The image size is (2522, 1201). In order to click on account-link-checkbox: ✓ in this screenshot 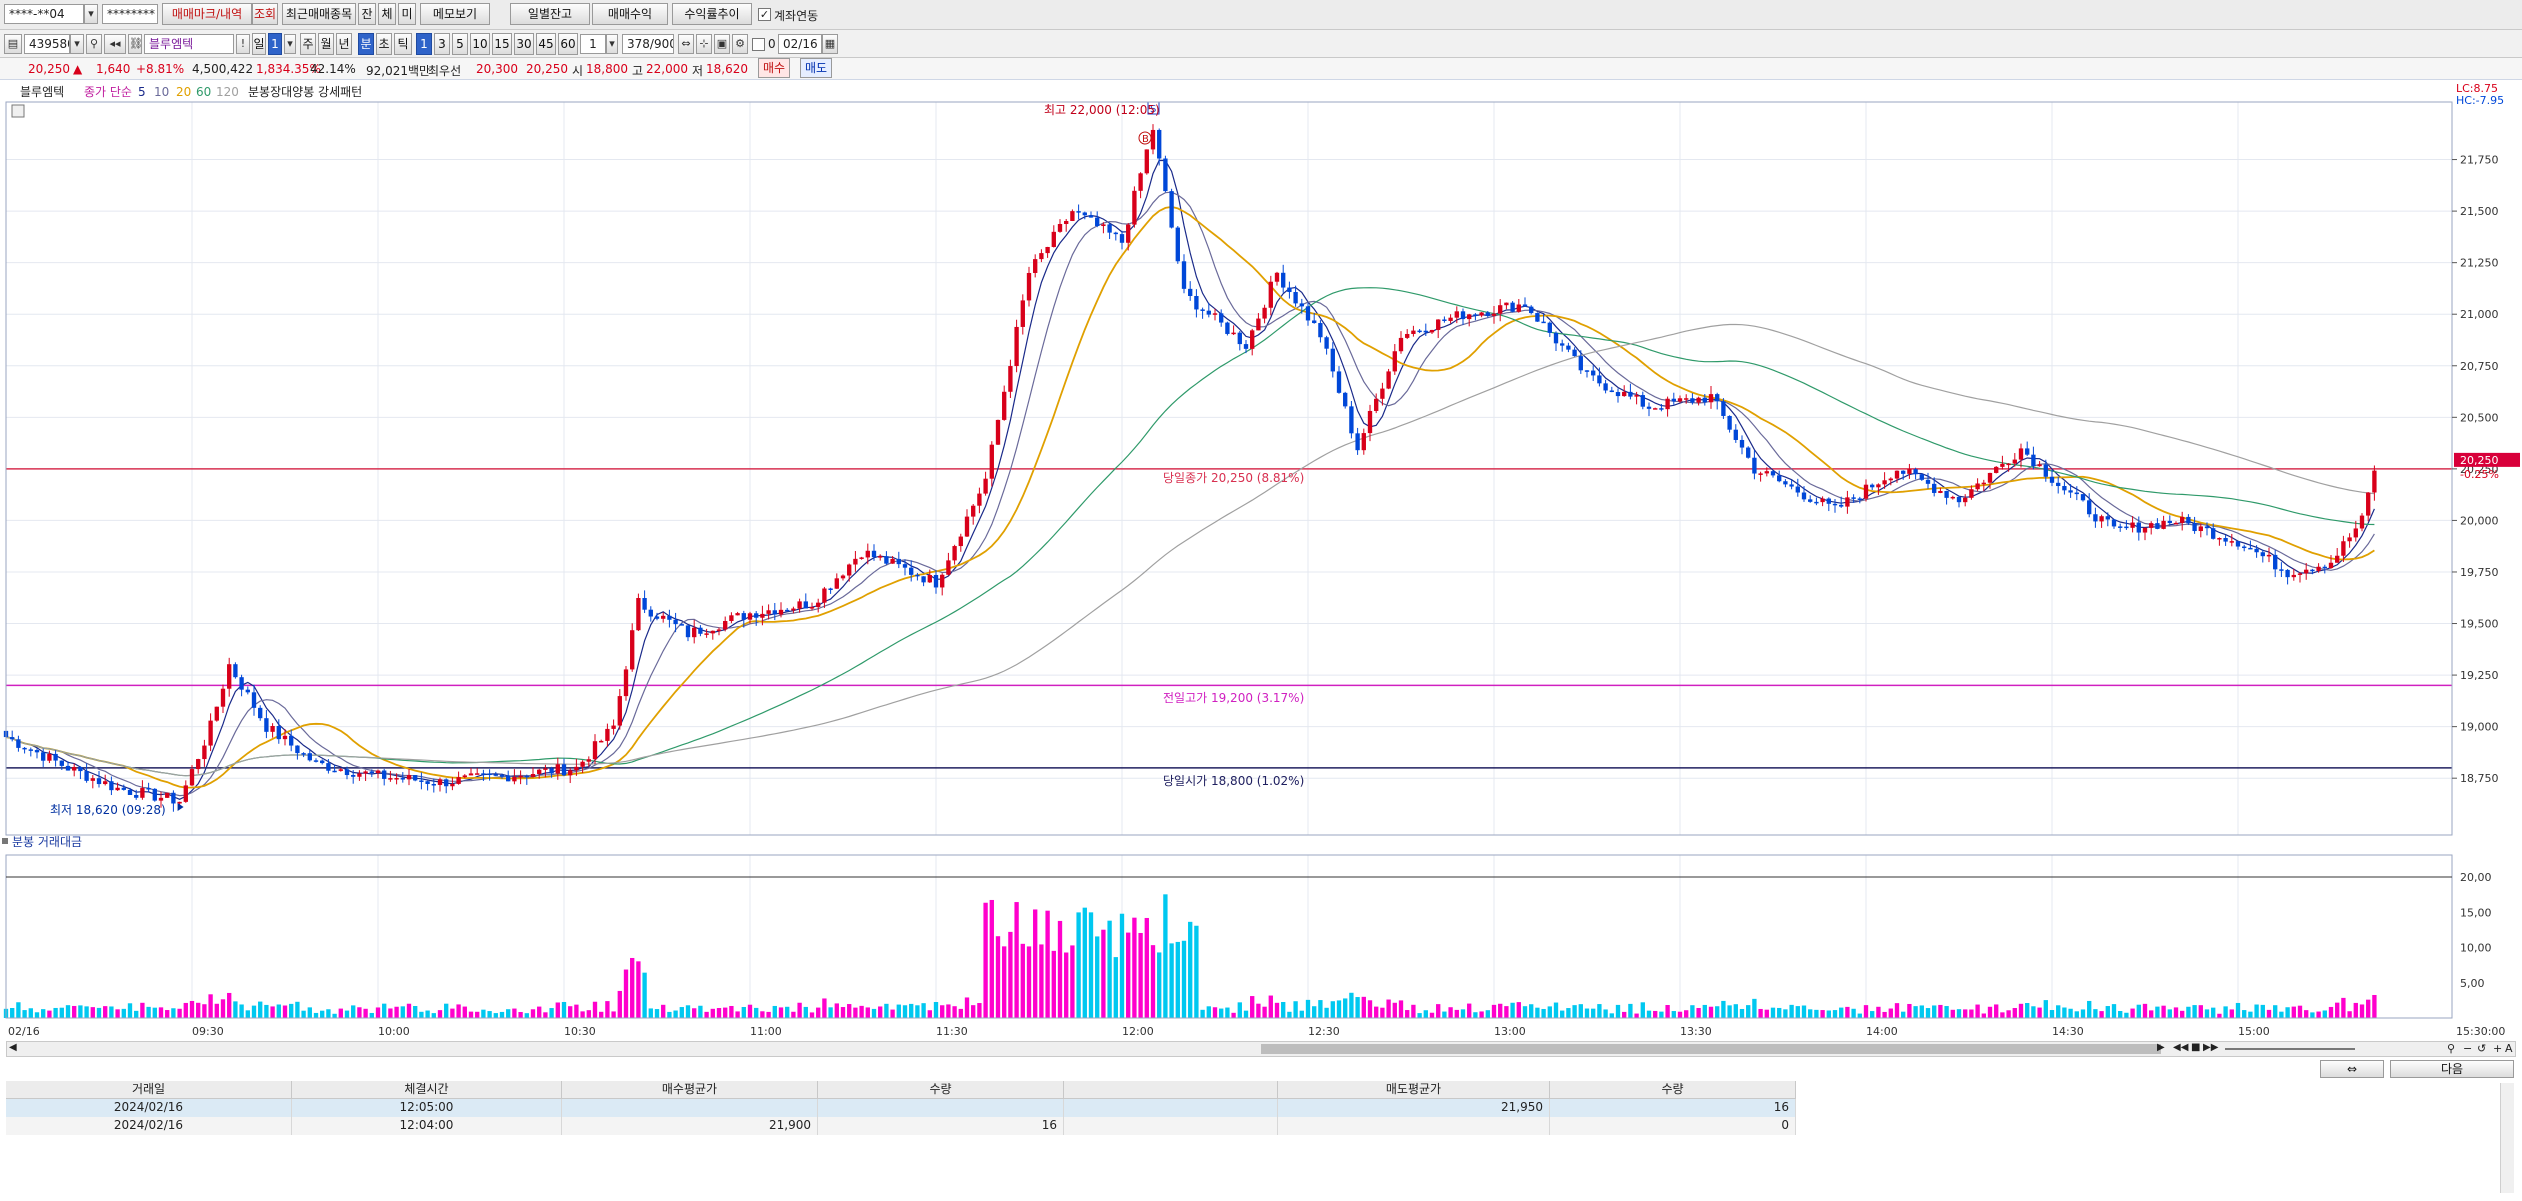, I will do `click(764, 14)`.